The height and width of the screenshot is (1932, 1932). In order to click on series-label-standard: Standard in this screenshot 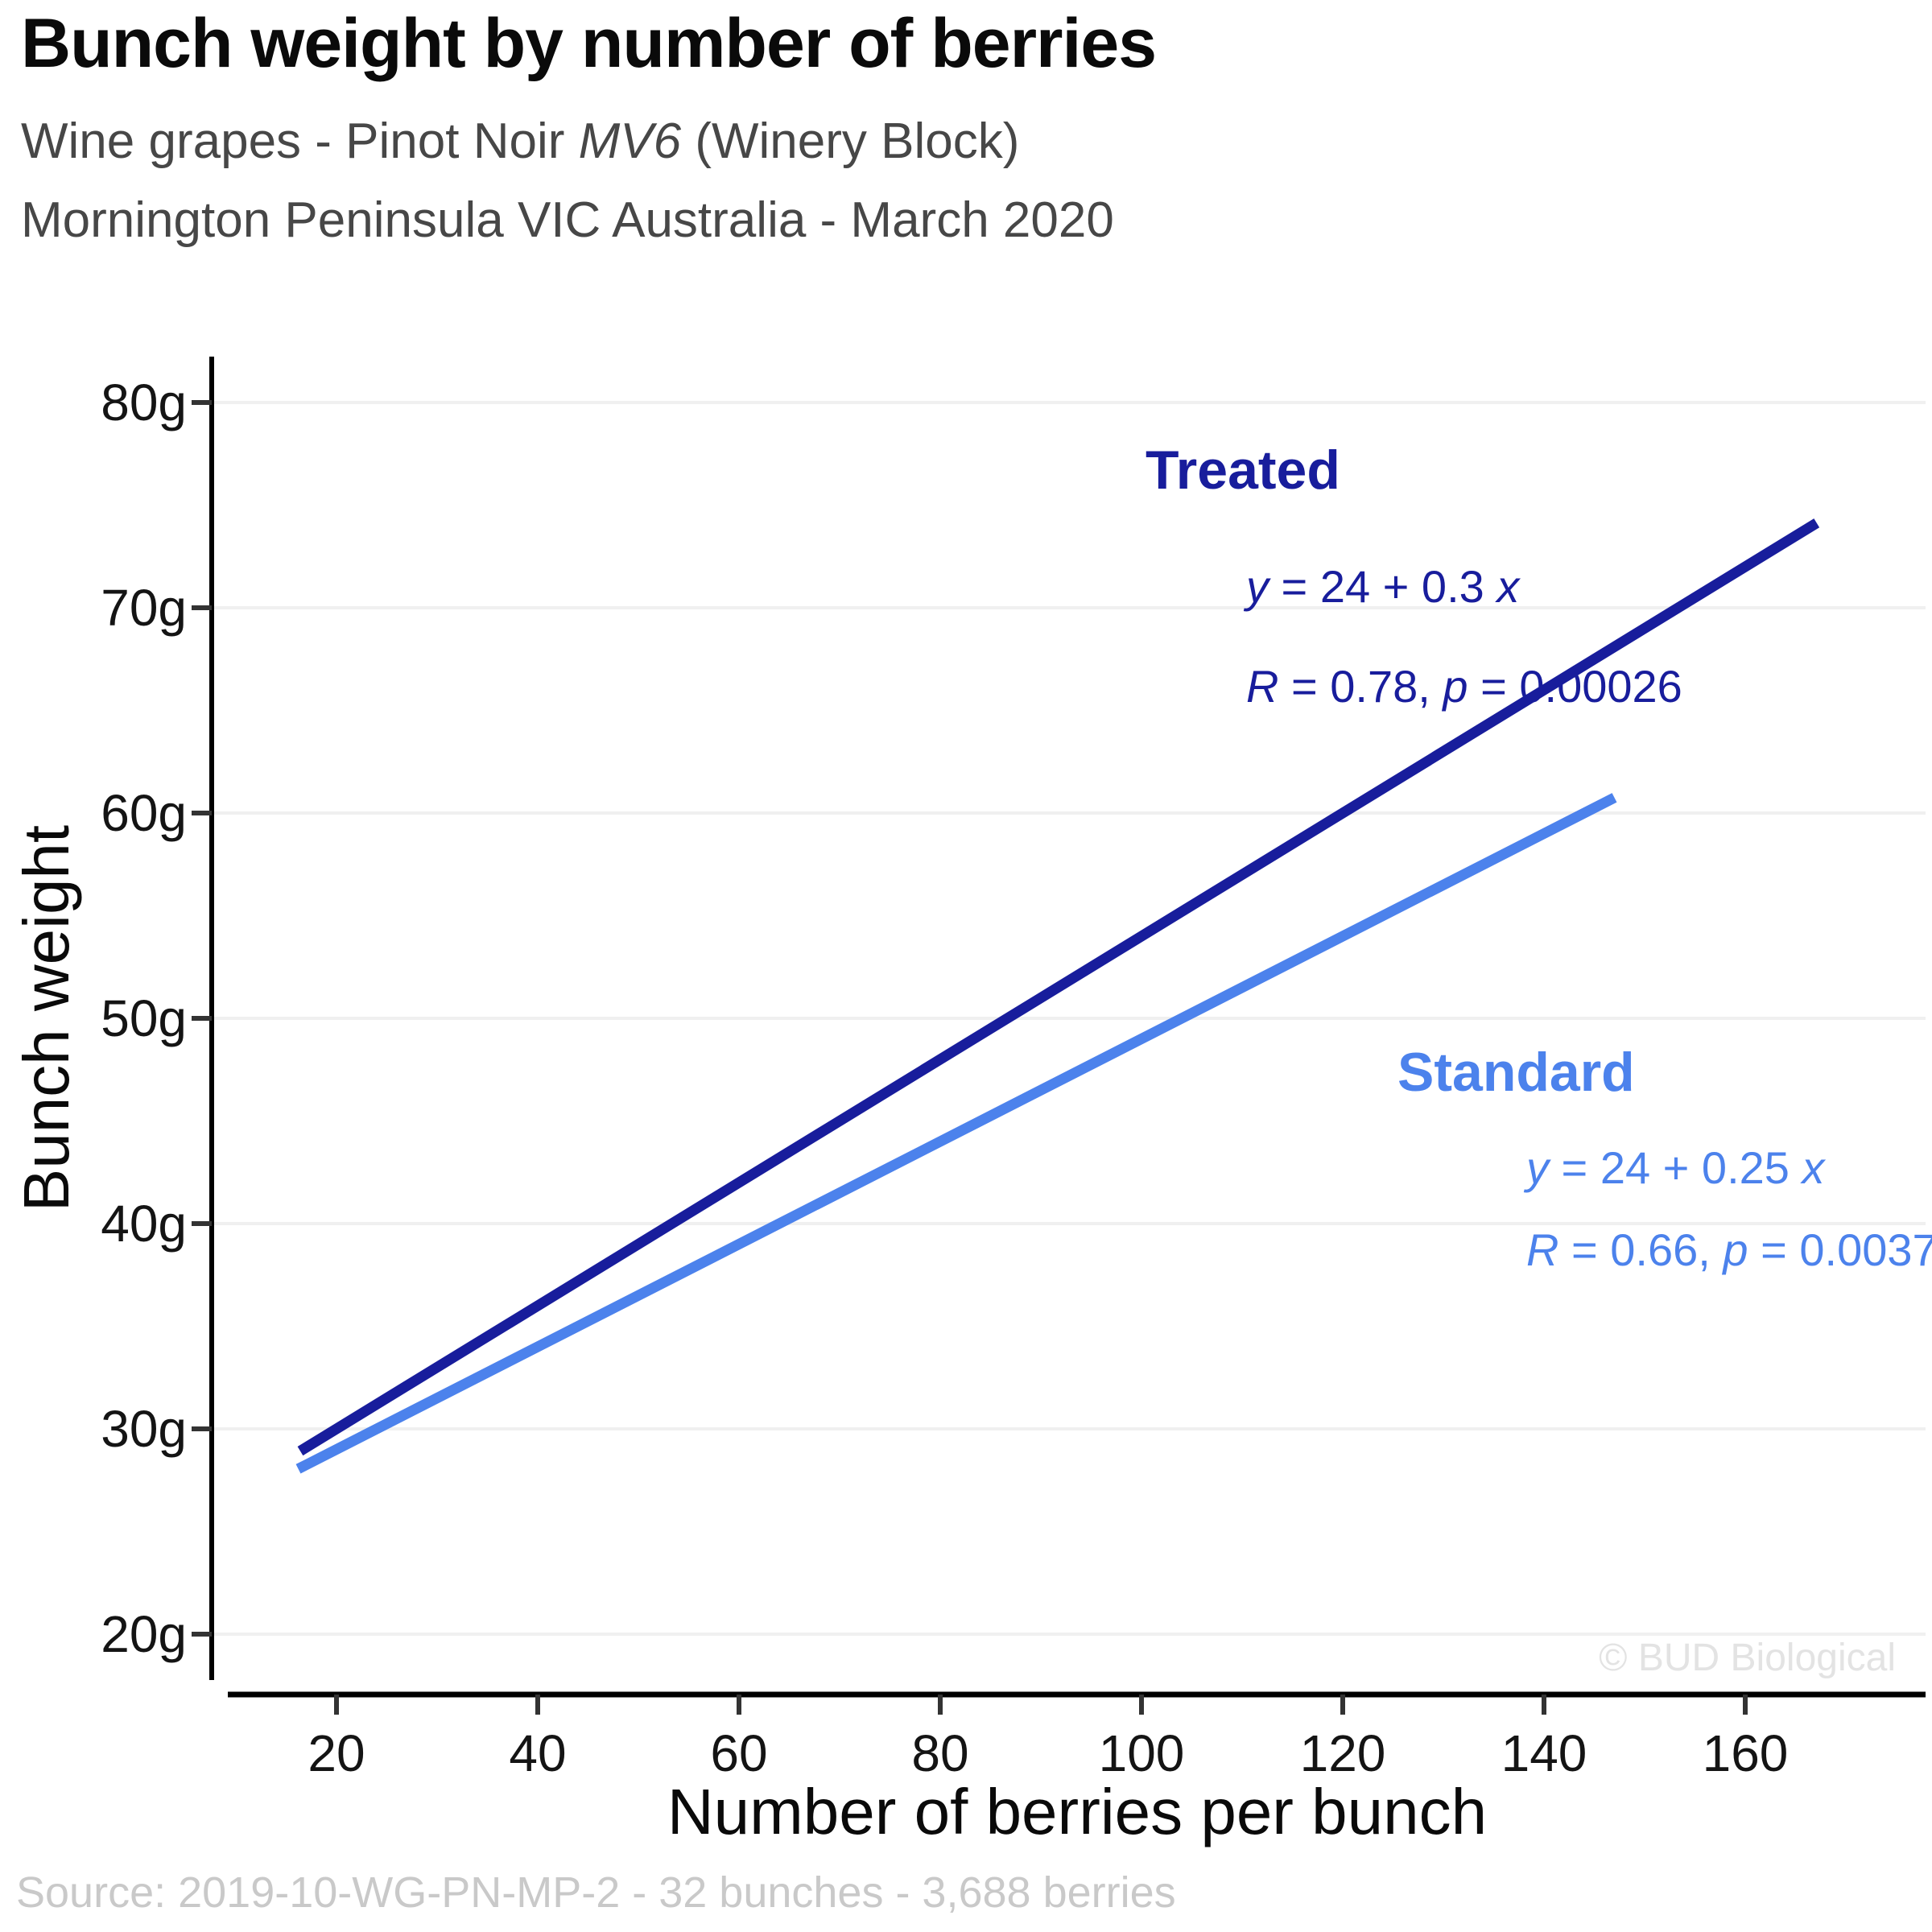, I will do `click(1516, 1072)`.